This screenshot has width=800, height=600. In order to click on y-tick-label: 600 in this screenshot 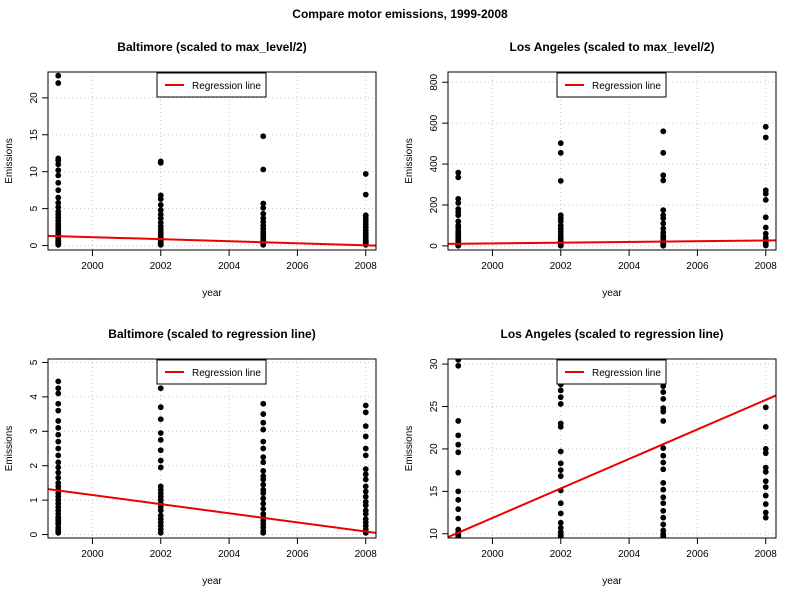, I will do `click(434, 122)`.